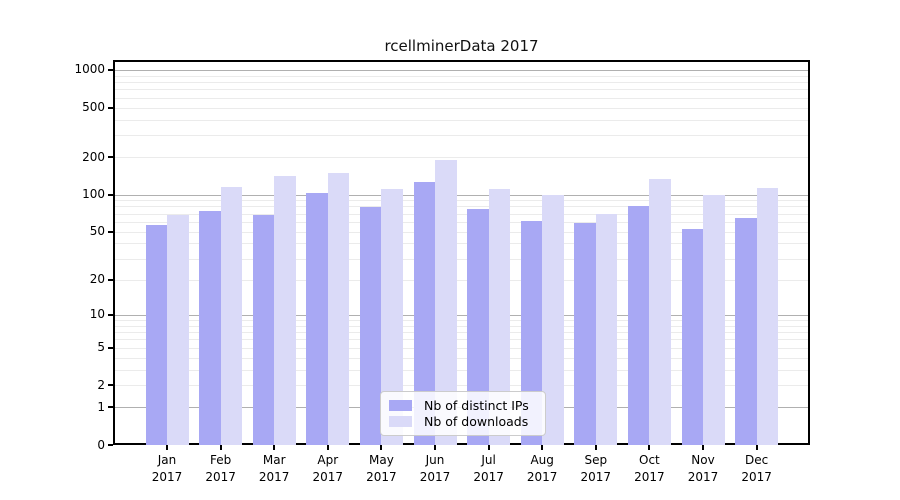 This screenshot has height=500, width=900. What do you see at coordinates (476, 422) in the screenshot?
I see `legend-label-downloads: Nb of downloads` at bounding box center [476, 422].